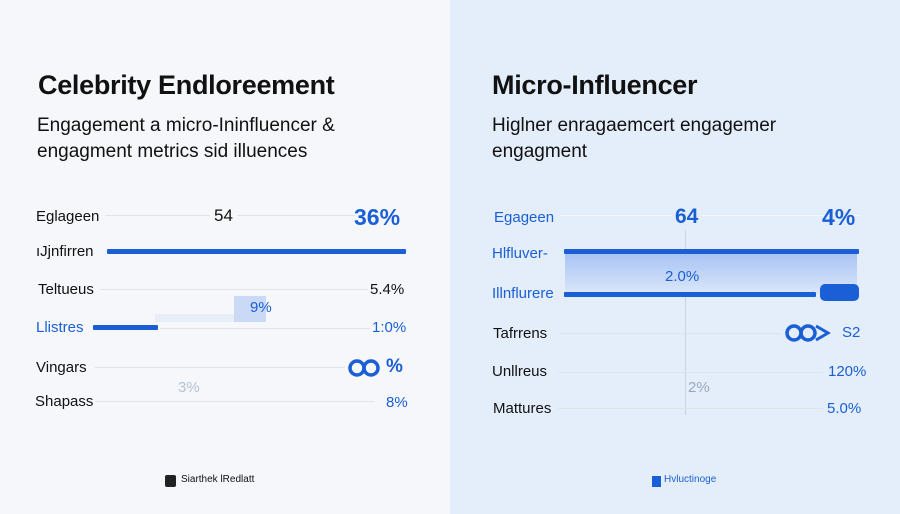 This screenshot has height=514, width=900. What do you see at coordinates (189, 387) in the screenshot?
I see `floating-value: 3%` at bounding box center [189, 387].